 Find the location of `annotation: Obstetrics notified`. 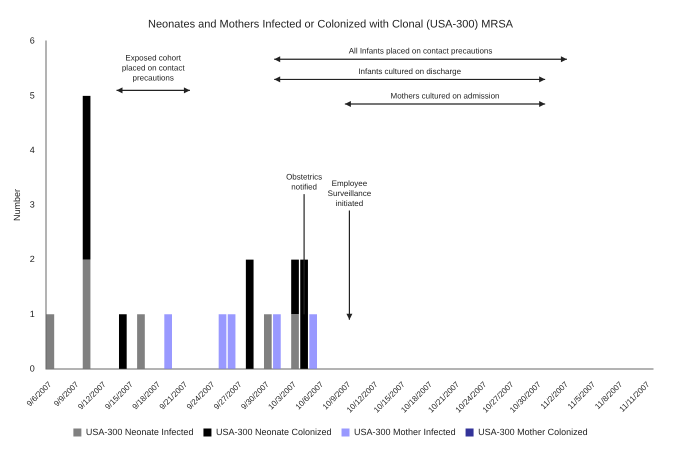

annotation: Obstetrics notified is located at coordinates (304, 182).